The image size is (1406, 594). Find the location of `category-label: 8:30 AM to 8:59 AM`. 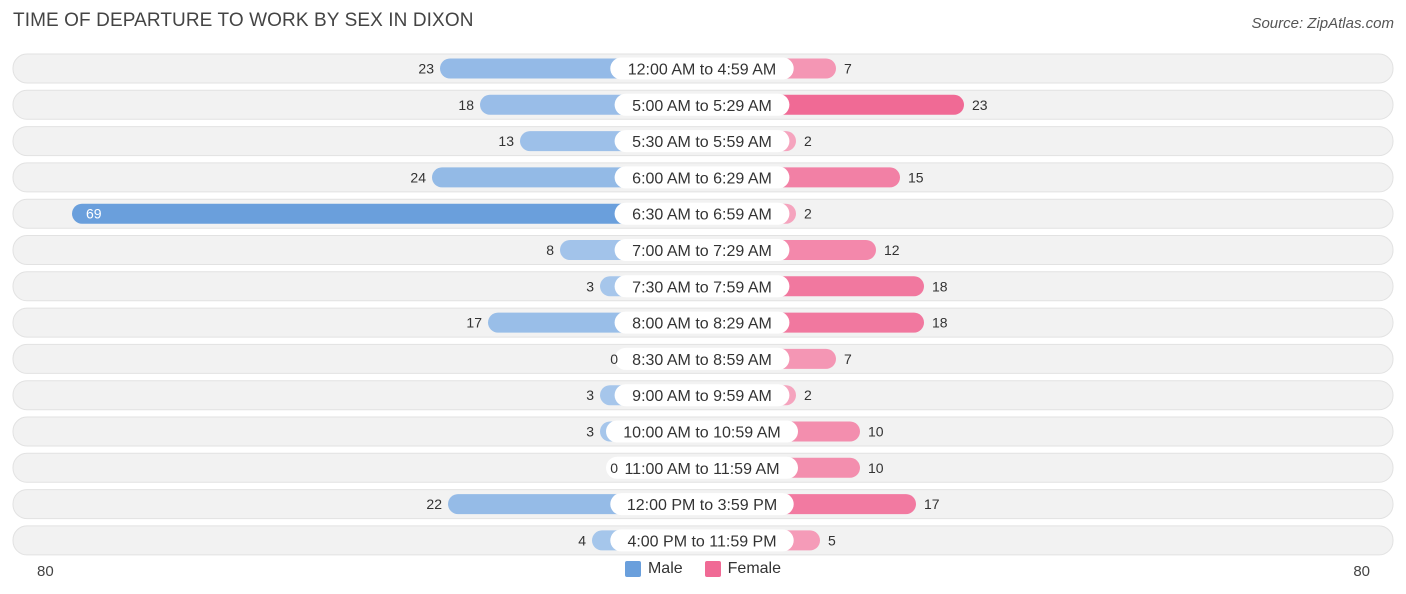

category-label: 8:30 AM to 8:59 AM is located at coordinates (702, 360).